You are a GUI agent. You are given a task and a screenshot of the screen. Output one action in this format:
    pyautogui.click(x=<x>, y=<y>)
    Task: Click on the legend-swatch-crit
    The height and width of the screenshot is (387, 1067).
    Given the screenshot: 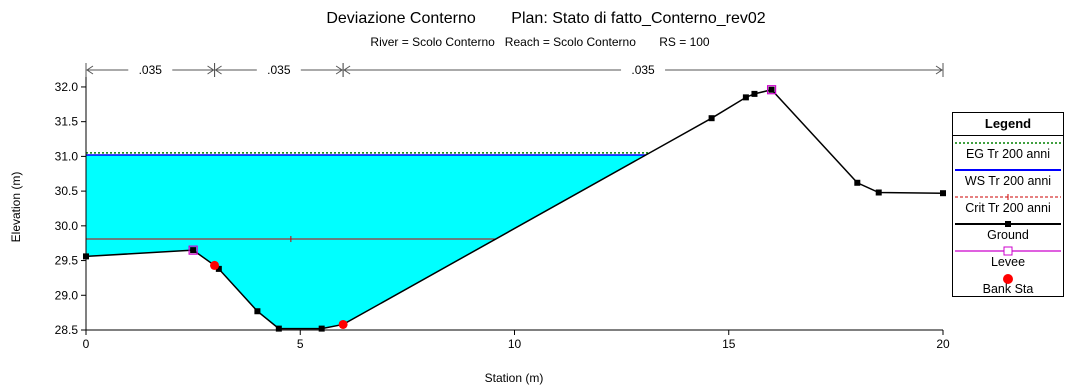 What is the action you would take?
    pyautogui.click(x=1008, y=197)
    